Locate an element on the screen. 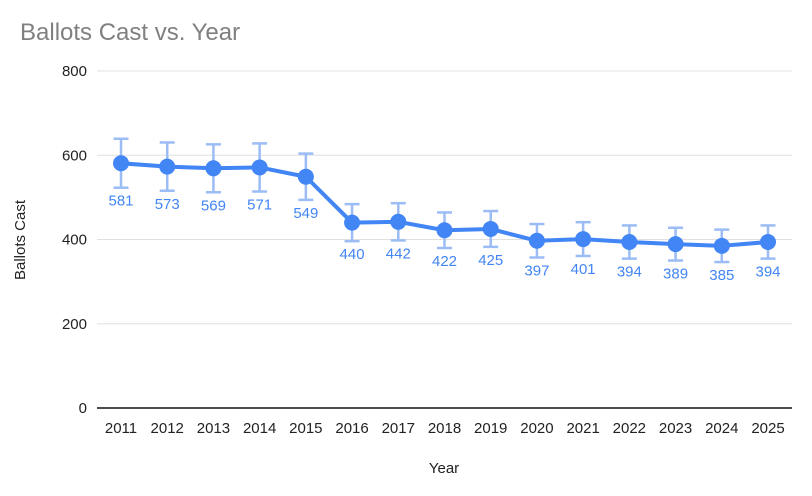 This screenshot has width=812, height=496. x-axis-title: Year is located at coordinates (444, 468).